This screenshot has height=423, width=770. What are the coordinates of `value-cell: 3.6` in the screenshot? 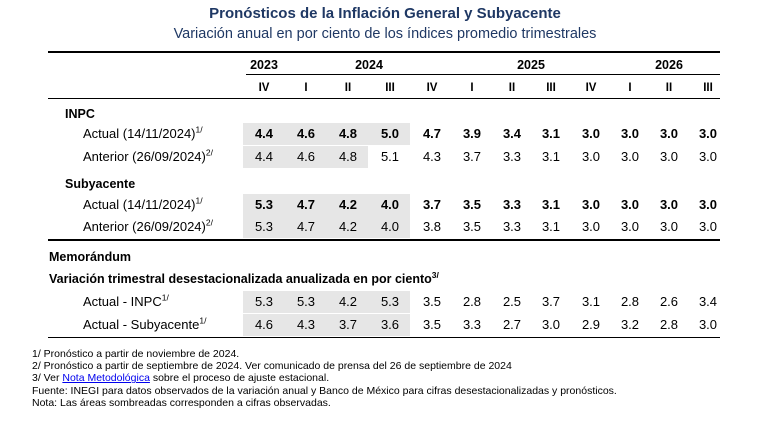 It's located at (390, 324).